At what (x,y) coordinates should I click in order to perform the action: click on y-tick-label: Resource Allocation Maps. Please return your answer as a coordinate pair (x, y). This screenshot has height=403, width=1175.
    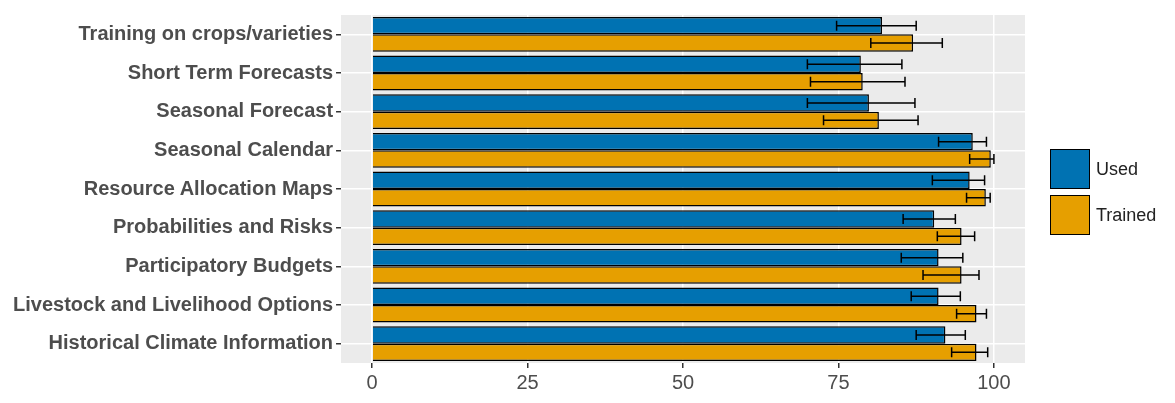
    Looking at the image, I should click on (208, 187).